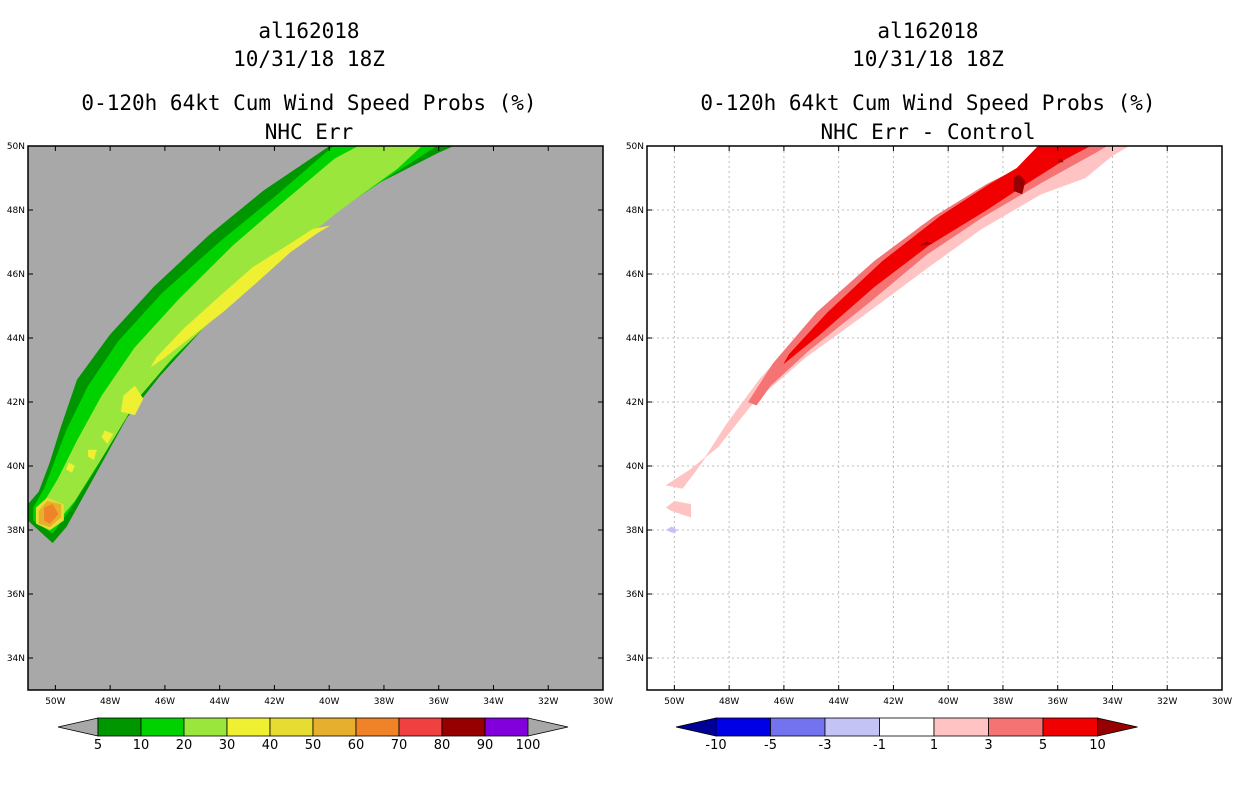 Image resolution: width=1236 pixels, height=800 pixels. What do you see at coordinates (715, 745) in the screenshot?
I see `colorbar-label: -10` at bounding box center [715, 745].